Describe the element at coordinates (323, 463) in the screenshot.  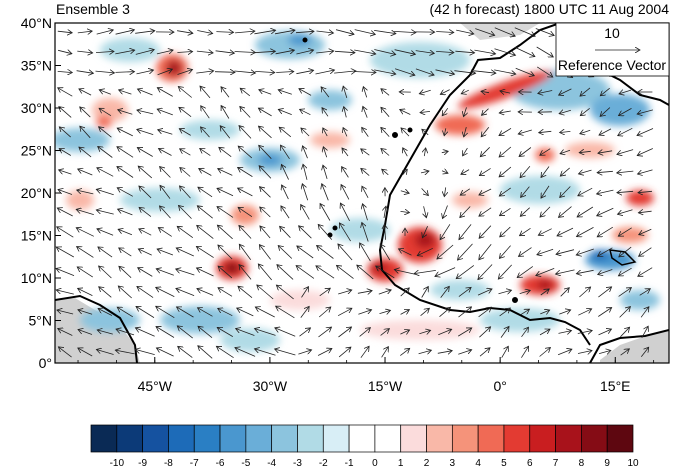
I see `colorbar-label: -2` at that location.